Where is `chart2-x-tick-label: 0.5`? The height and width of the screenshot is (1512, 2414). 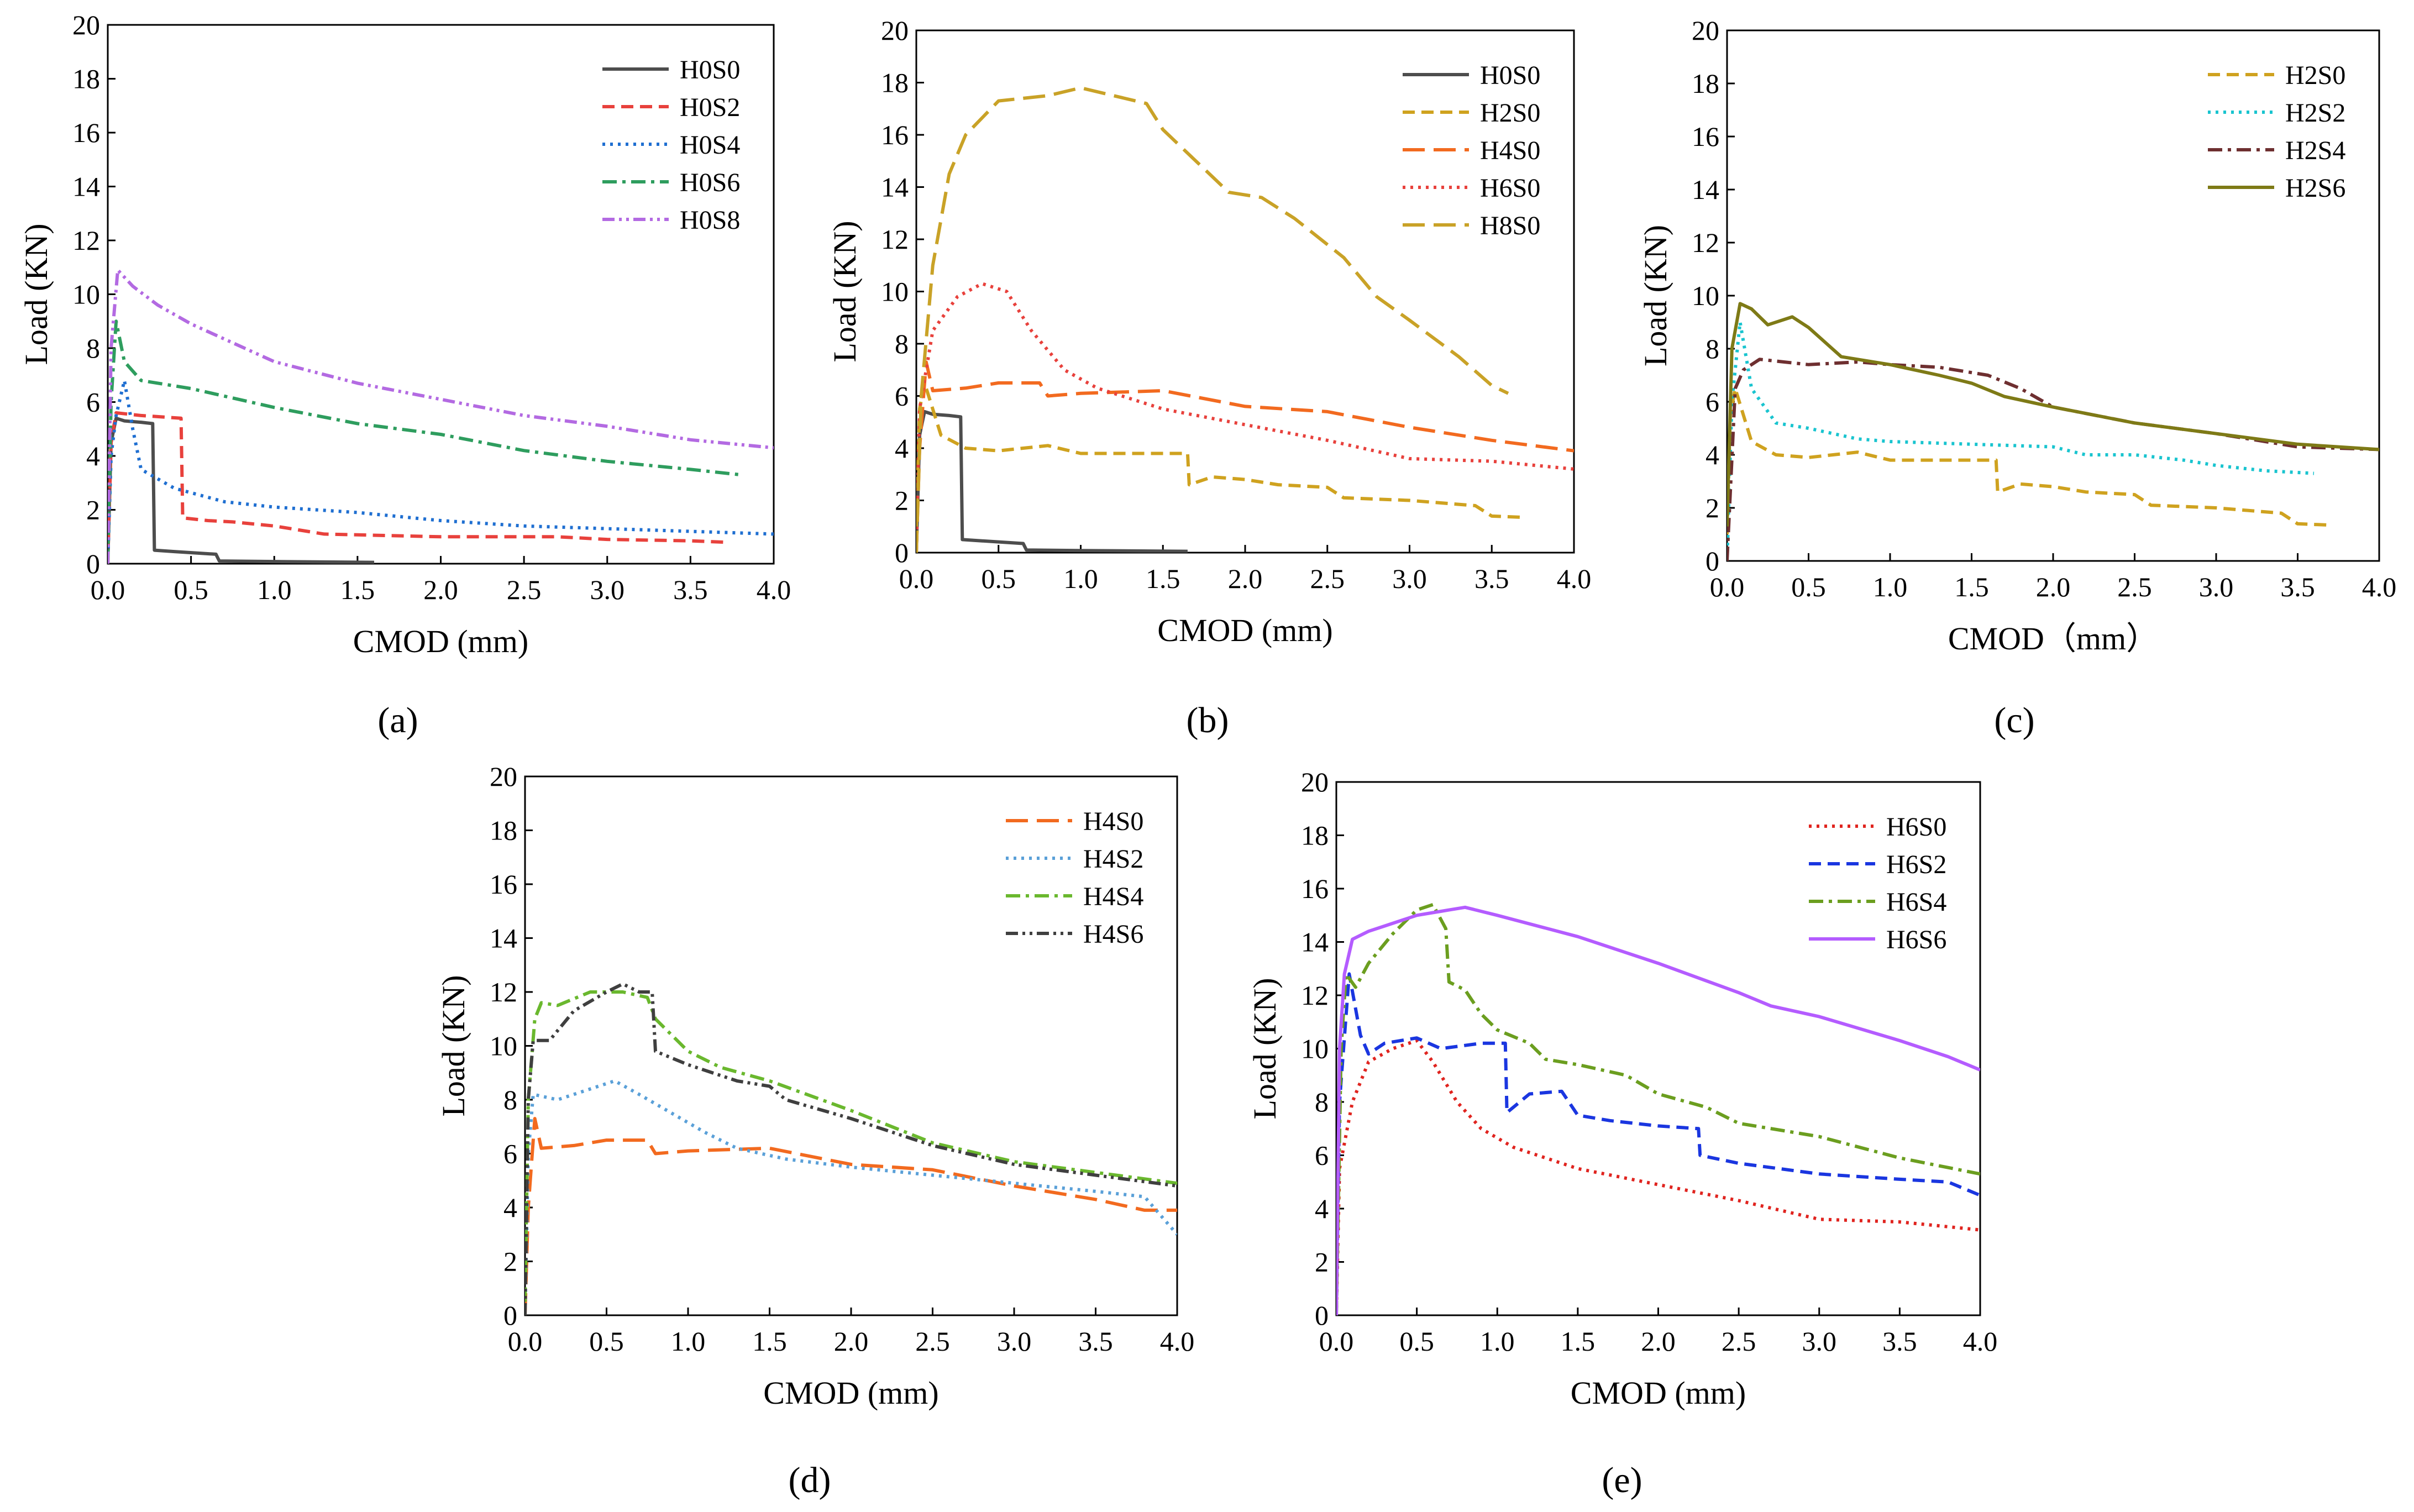
chart2-x-tick-label: 0.5 is located at coordinates (1808, 586).